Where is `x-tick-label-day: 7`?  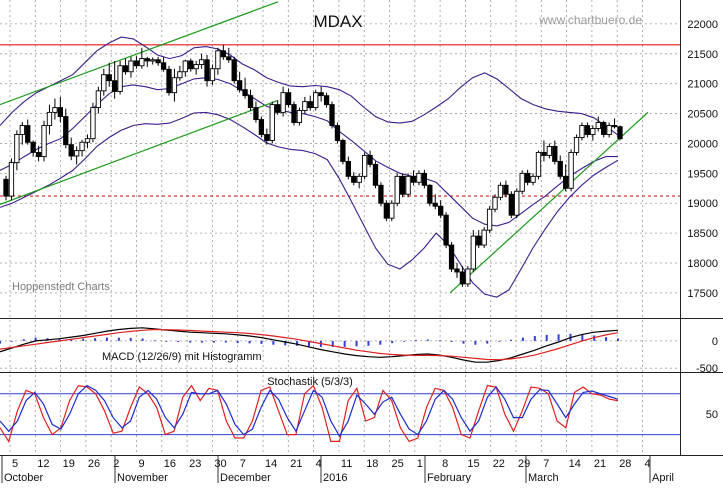 x-tick-label-day: 7 is located at coordinates (546, 464).